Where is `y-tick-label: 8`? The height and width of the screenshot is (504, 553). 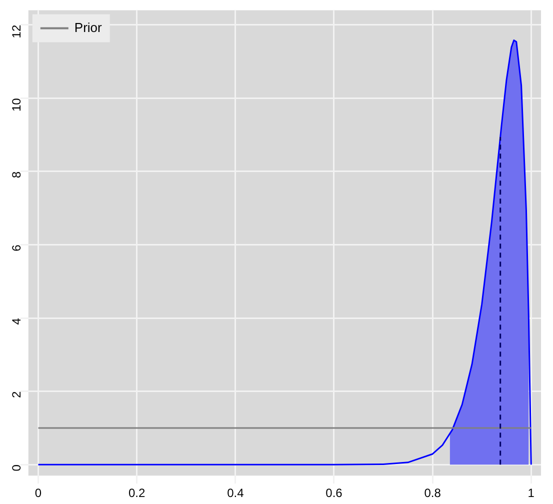 y-tick-label: 8 is located at coordinates (17, 174).